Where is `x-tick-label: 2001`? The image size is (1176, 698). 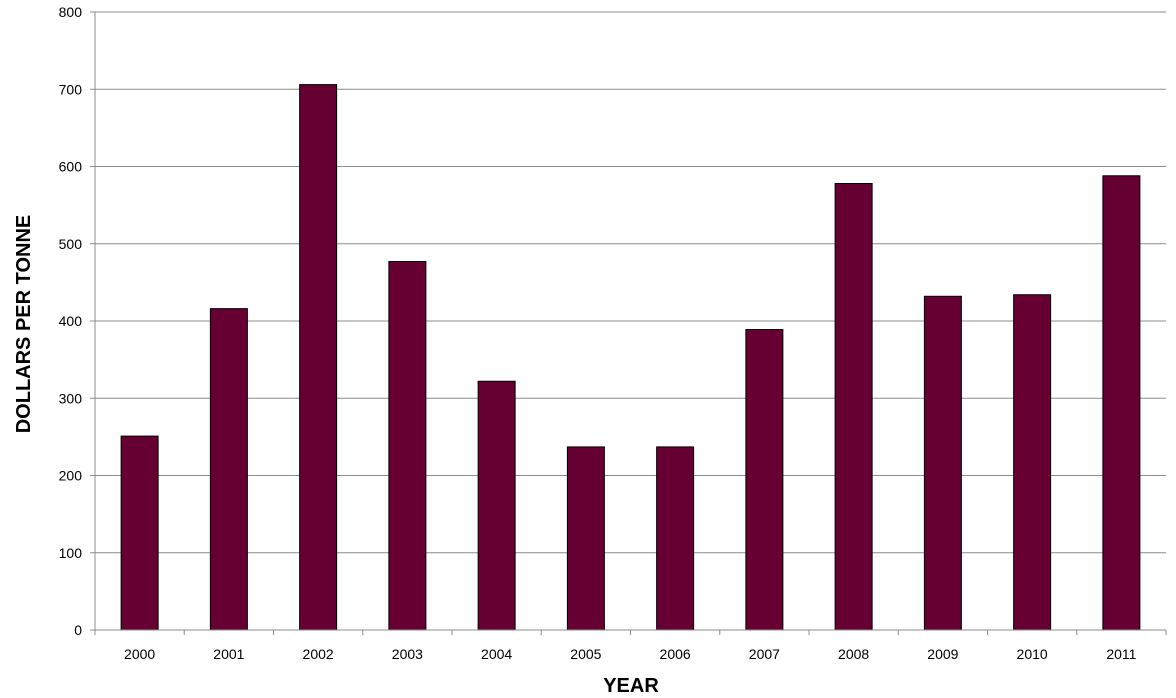
x-tick-label: 2001 is located at coordinates (228, 654).